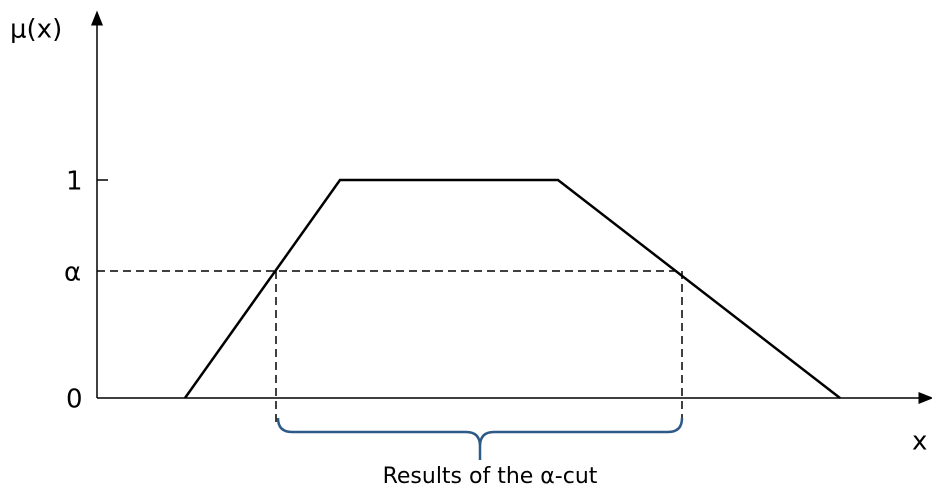 This screenshot has width=932, height=491. Describe the element at coordinates (72, 273) in the screenshot. I see `y-tick-label: α` at that location.